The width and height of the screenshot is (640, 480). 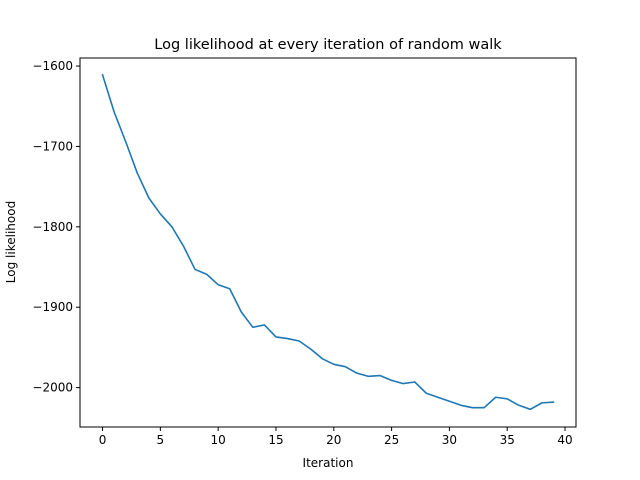 What do you see at coordinates (507, 440) in the screenshot?
I see `x-tick-label: 35` at bounding box center [507, 440].